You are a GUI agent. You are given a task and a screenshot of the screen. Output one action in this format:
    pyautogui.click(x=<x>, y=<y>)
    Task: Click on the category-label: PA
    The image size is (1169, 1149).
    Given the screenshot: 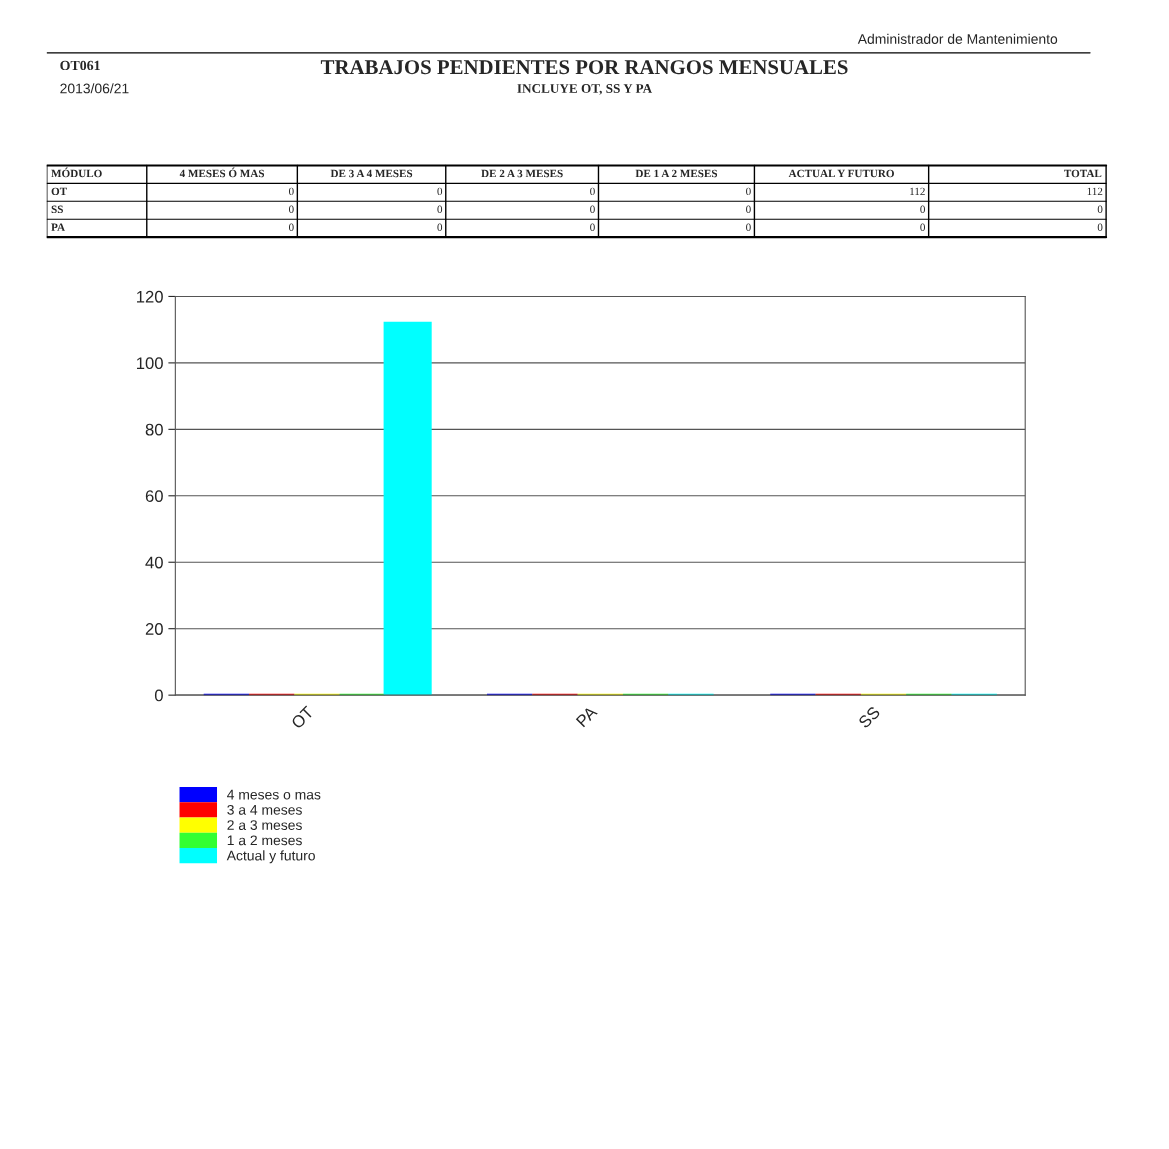 What is the action you would take?
    pyautogui.click(x=58, y=227)
    